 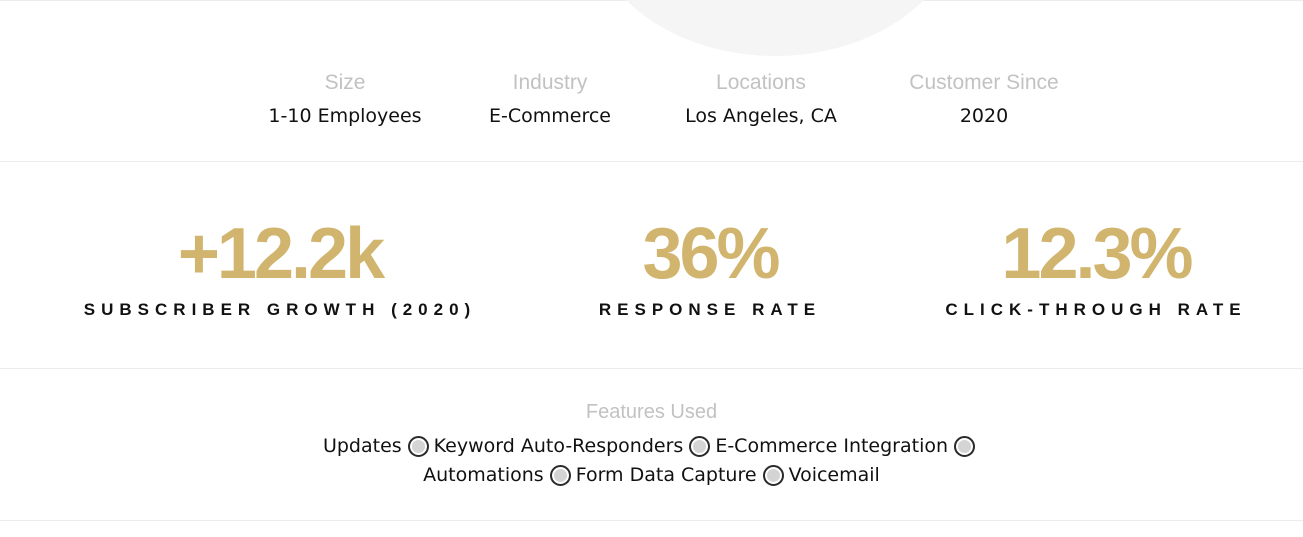 What do you see at coordinates (761, 82) in the screenshot?
I see `detail-label: Locations` at bounding box center [761, 82].